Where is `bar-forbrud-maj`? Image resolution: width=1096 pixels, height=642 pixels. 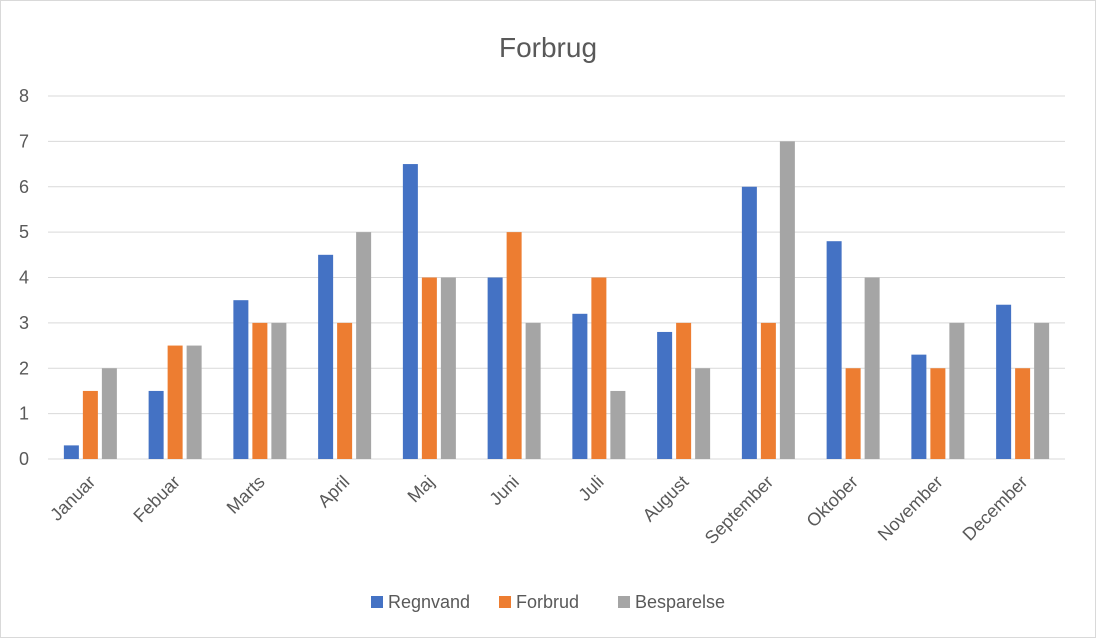
bar-forbrud-maj is located at coordinates (429, 369).